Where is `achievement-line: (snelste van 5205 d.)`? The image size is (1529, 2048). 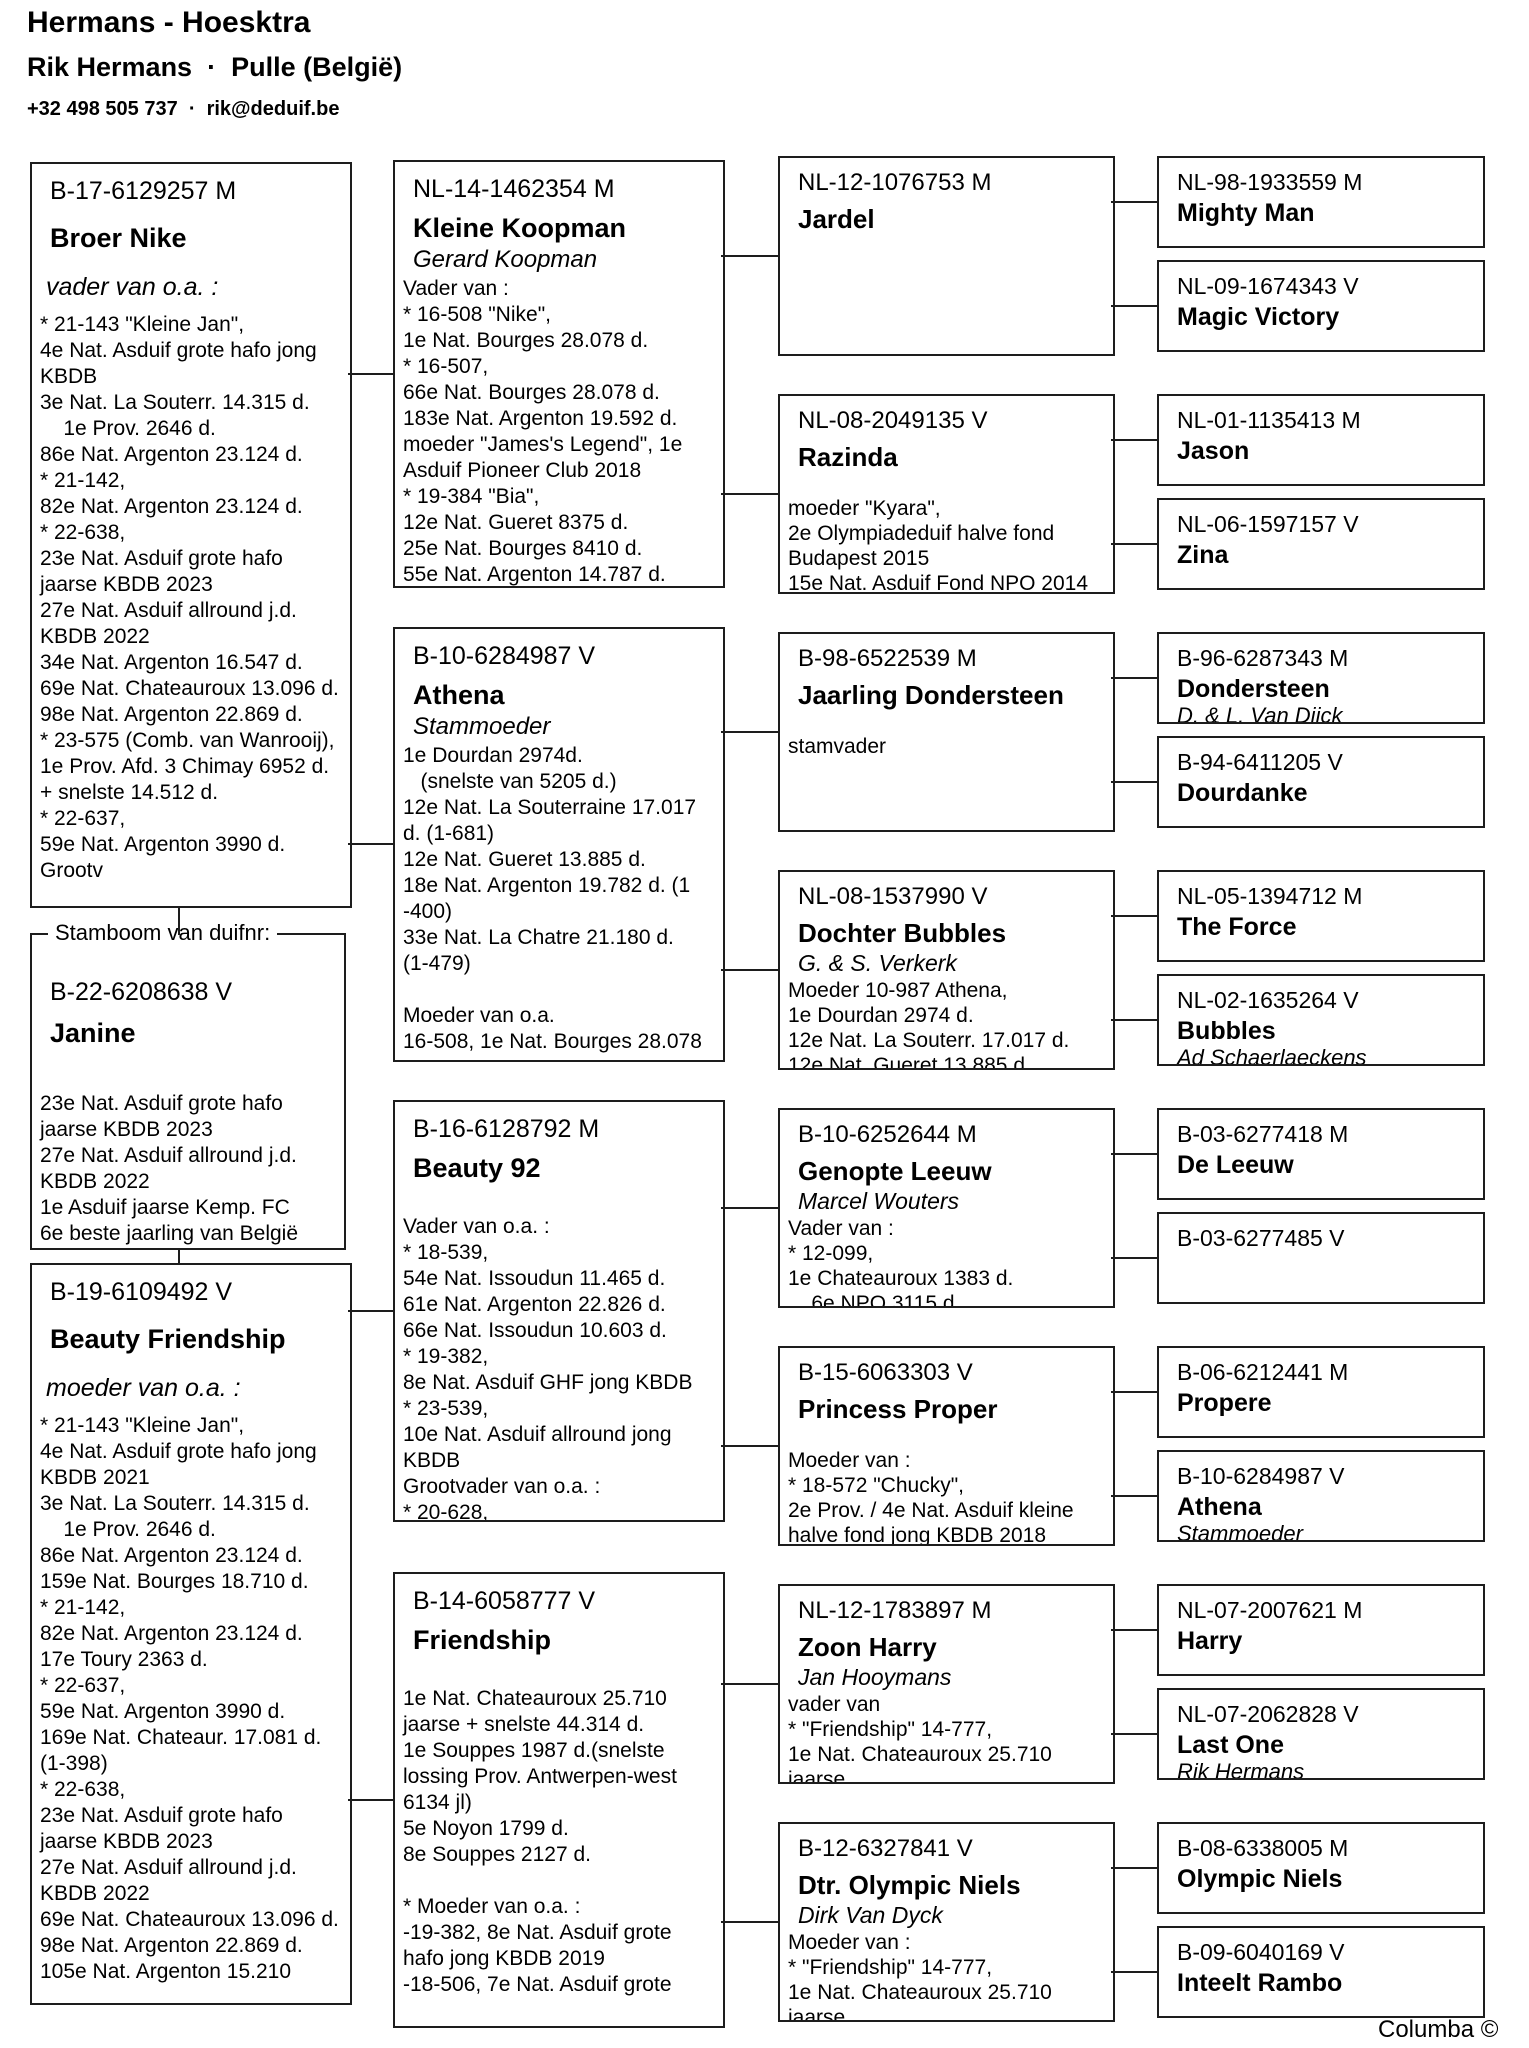 achievement-line: (snelste van 5205 d.) is located at coordinates (510, 781).